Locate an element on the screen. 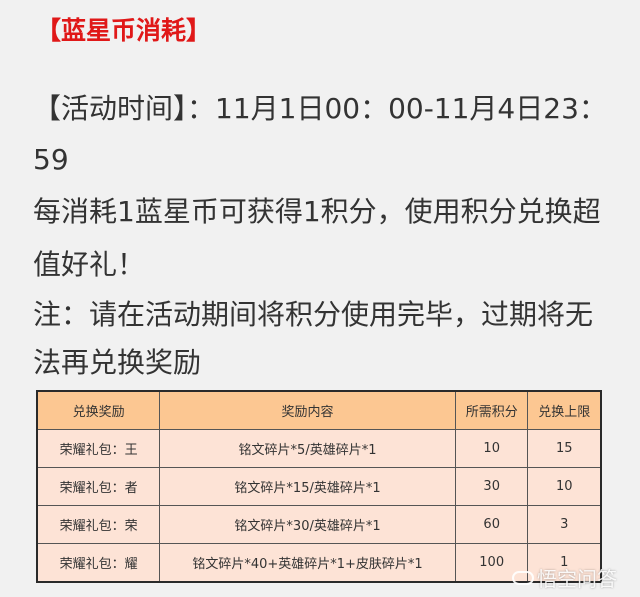 Image resolution: width=640 pixels, height=597 pixels. watermark: 悟空问答 is located at coordinates (564, 577).